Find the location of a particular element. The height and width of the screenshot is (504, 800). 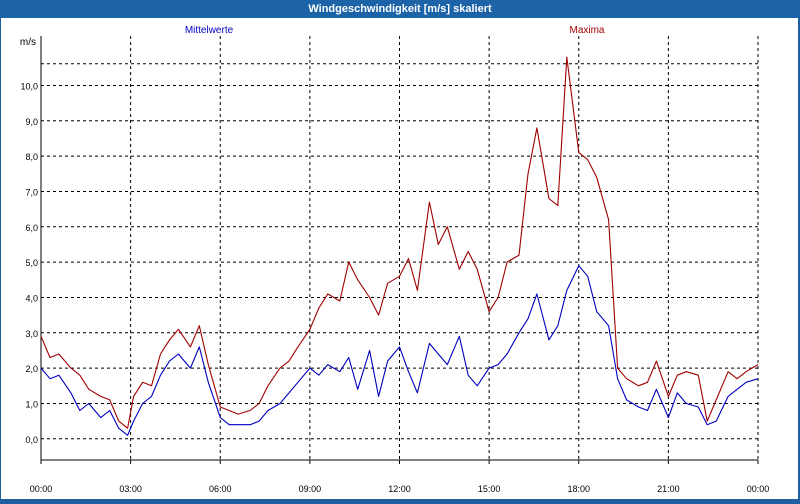

window-title: Windgeschwindigkeit [m/s] skaliert is located at coordinates (400, 9).